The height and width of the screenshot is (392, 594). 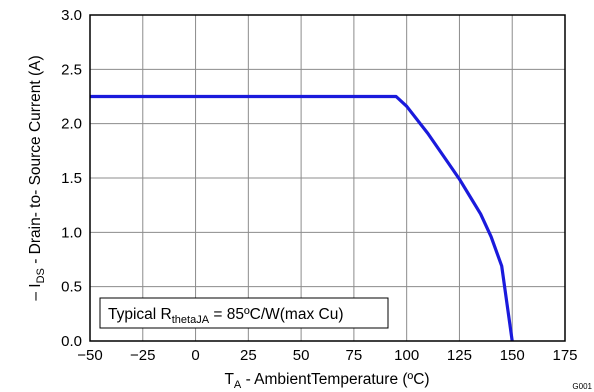 What do you see at coordinates (37, 177) in the screenshot?
I see `y-axis-label: – IDS - Drain- to- Source Current (A)` at bounding box center [37, 177].